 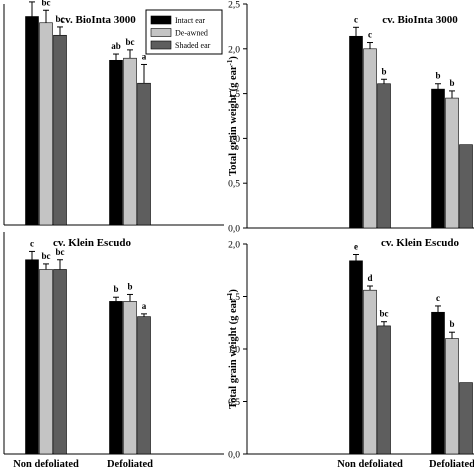 I want to click on y-tick-label: 2,5, so click(x=234, y=6).